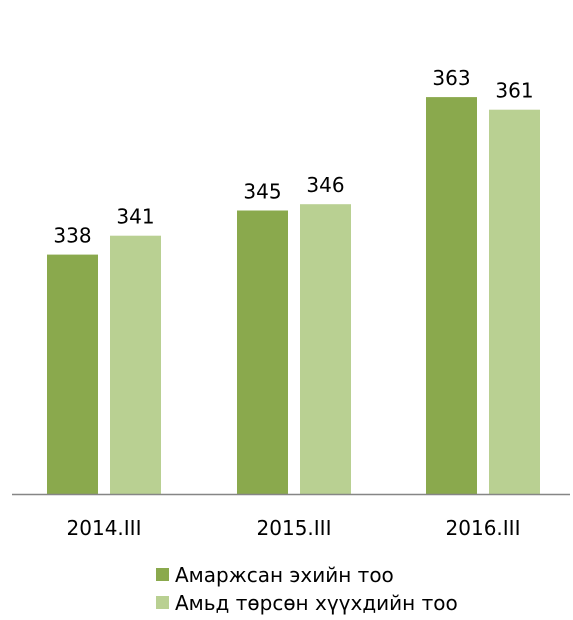 Image resolution: width=573 pixels, height=620 pixels. I want to click on x-tick-label-2014.III: 2014.III, so click(104, 528).